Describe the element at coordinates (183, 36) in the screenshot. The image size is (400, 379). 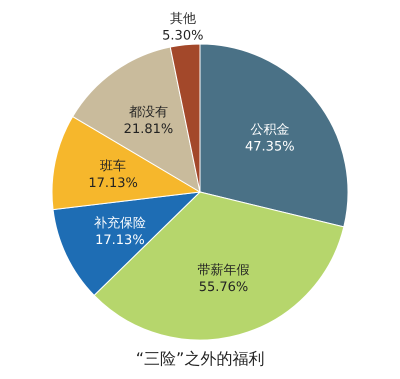
I see `data-label: 5.30%` at that location.